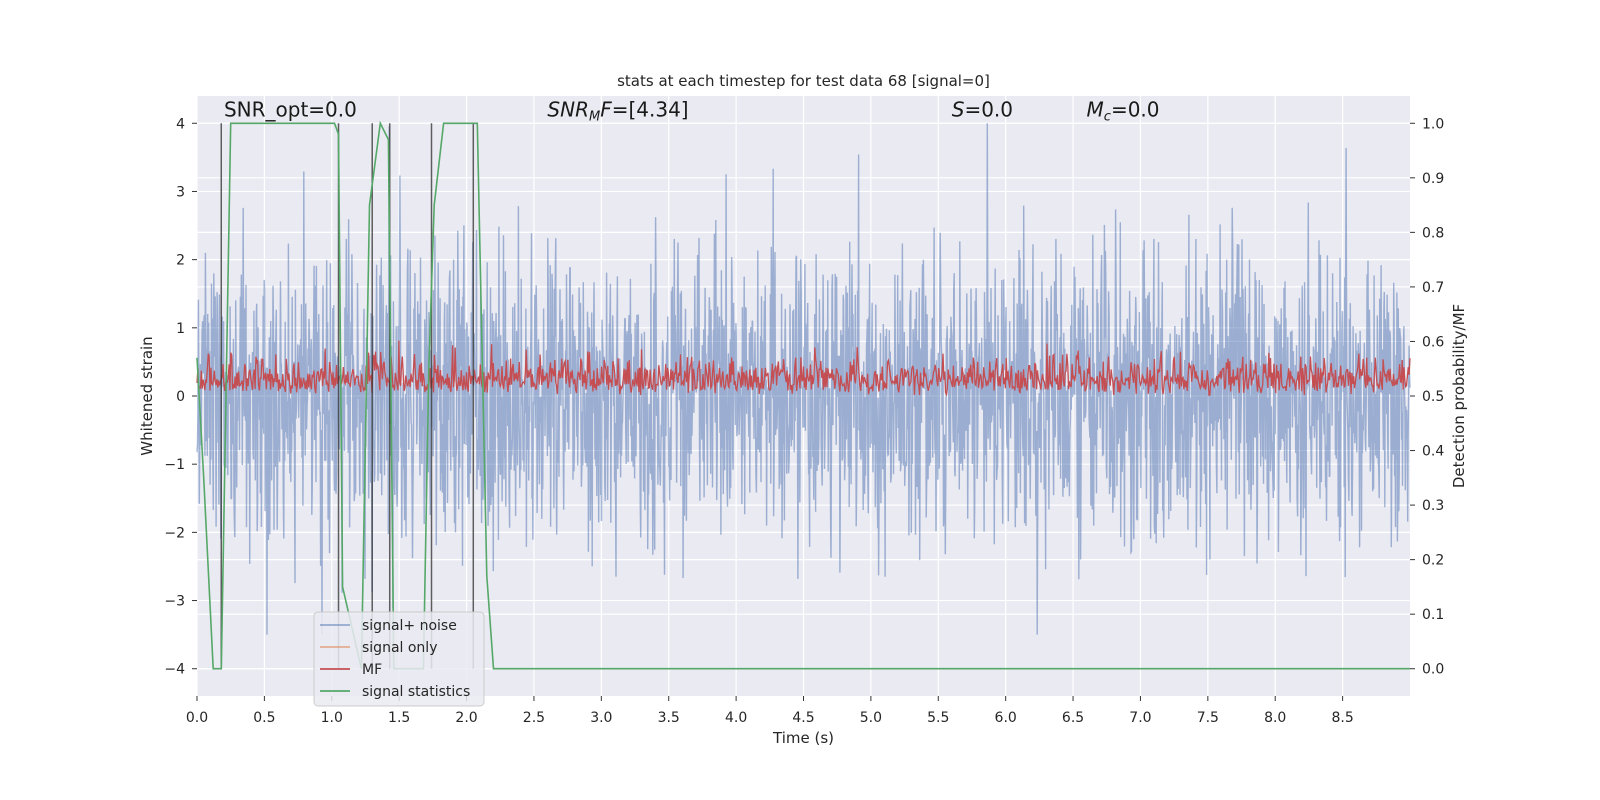  Describe the element at coordinates (617, 110) in the screenshot. I see `annotation-snr-mf: SNRMF=[4.34]` at that location.